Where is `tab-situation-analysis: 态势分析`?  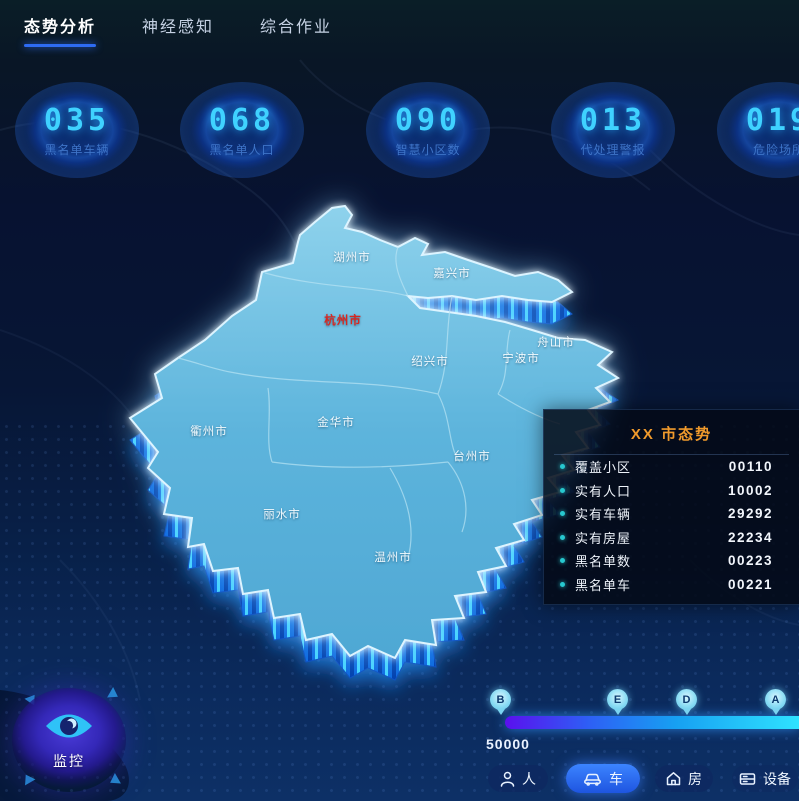
tab-situation-analysis: 态势分析 is located at coordinates (60, 30).